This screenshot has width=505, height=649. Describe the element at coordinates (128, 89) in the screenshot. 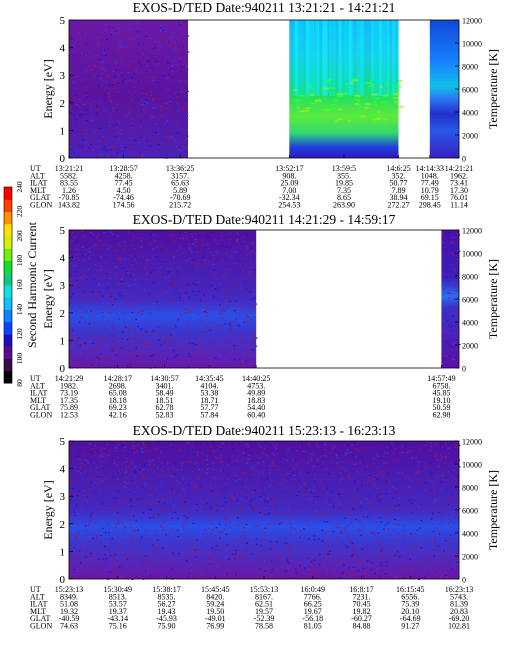

I see `spectrogram-segment` at that location.